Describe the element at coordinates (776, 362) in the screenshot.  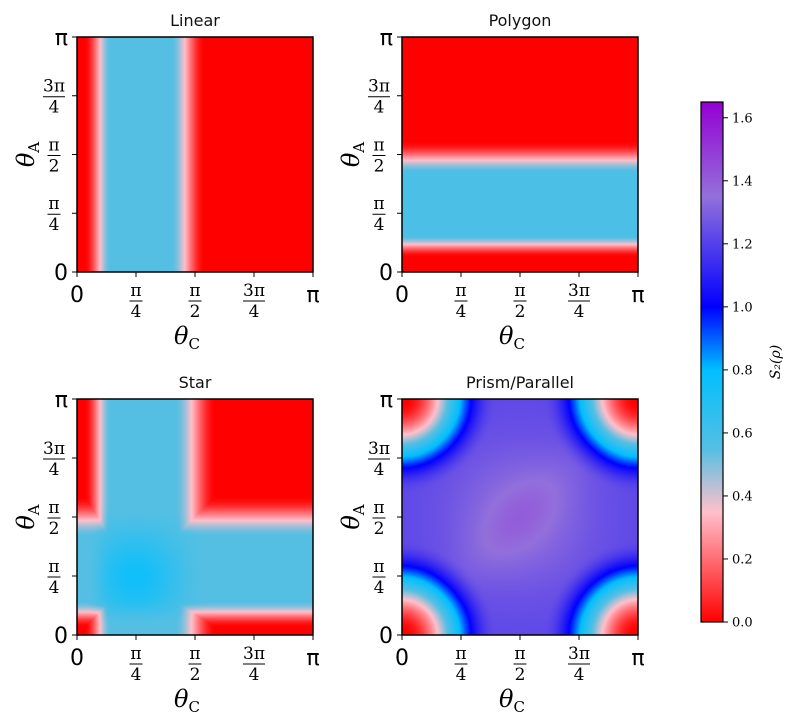
I see `colorbar-label: S₂(ρ)` at that location.